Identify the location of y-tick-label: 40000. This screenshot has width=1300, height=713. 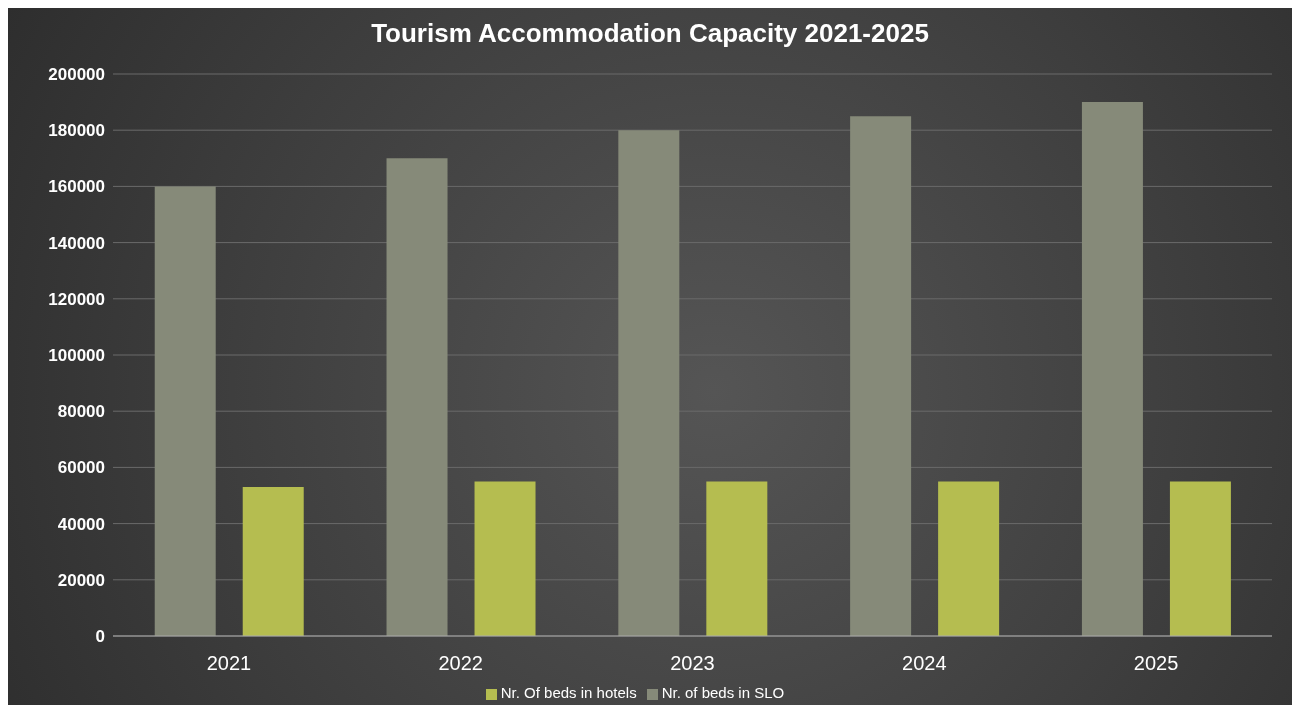
(81, 524).